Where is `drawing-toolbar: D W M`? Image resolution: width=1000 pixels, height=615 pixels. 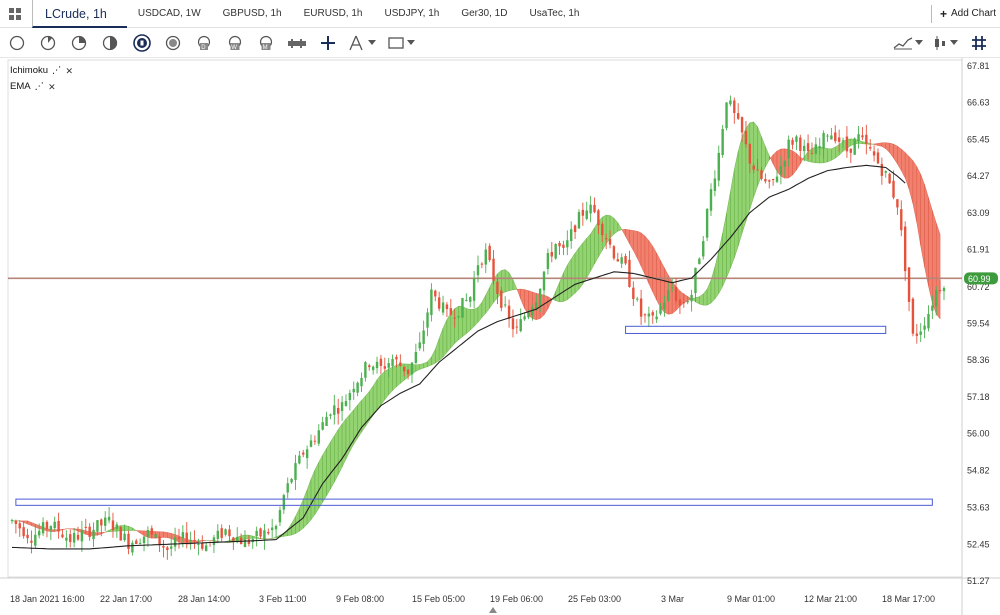
drawing-toolbar: D W M is located at coordinates (500, 43).